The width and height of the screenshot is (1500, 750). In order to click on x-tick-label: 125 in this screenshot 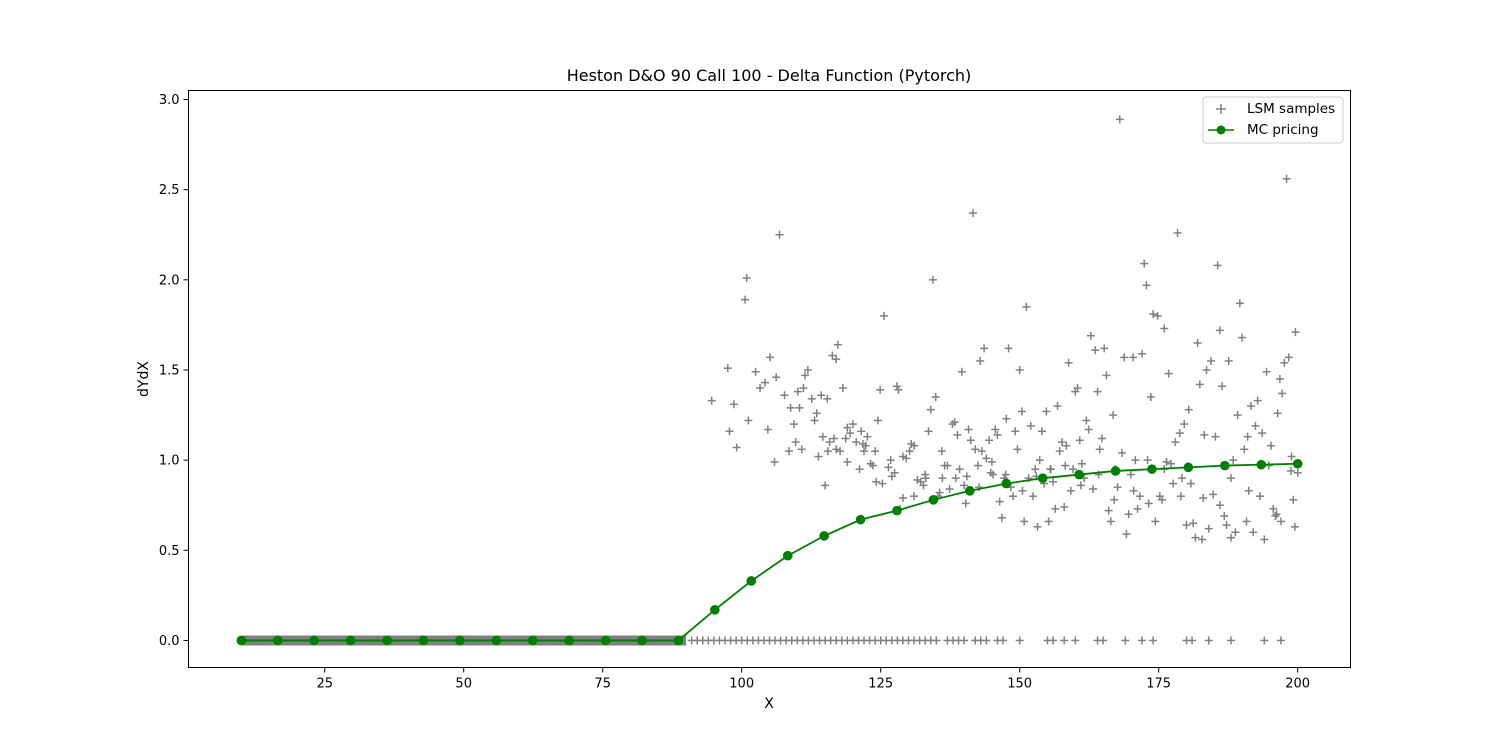, I will do `click(880, 684)`.